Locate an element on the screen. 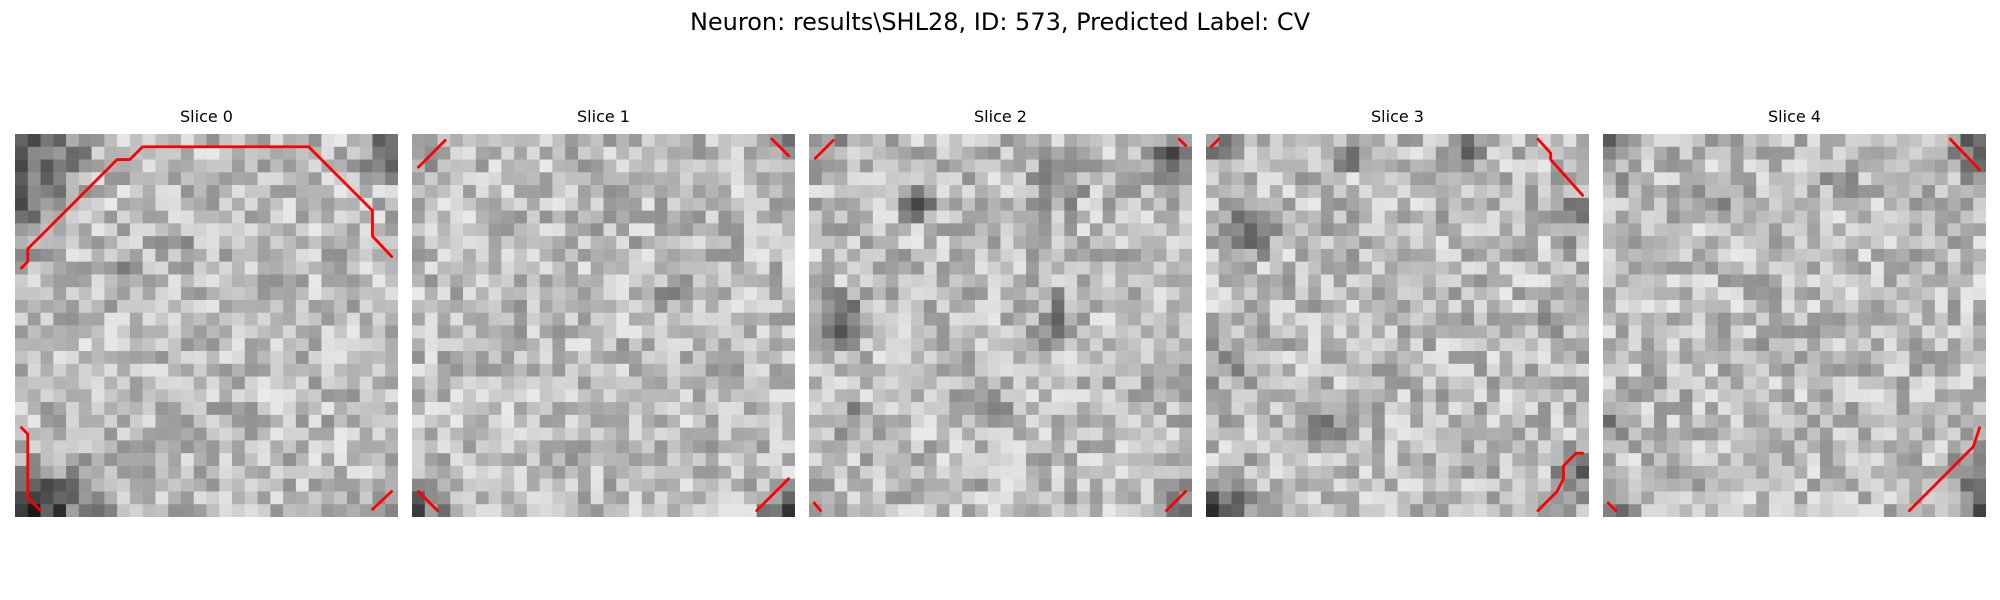 The image size is (2000, 600). slice-panel-4: Slice 4 is located at coordinates (1794, 312).